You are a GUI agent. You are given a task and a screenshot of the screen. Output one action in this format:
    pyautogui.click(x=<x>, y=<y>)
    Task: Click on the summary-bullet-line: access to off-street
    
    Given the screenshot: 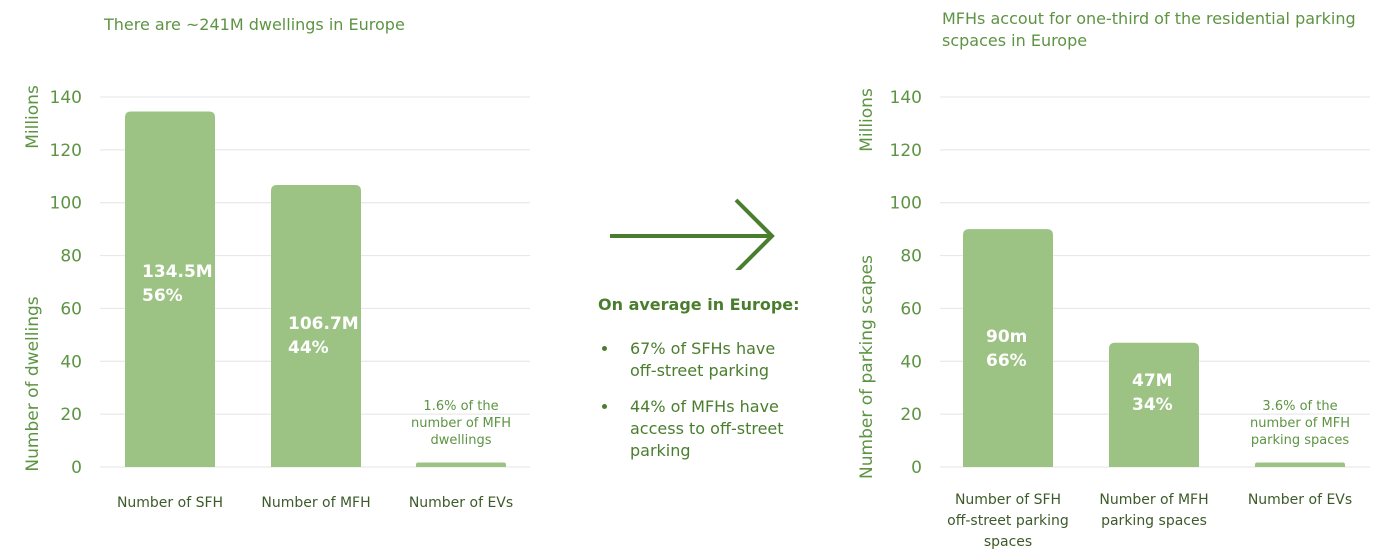 What is the action you would take?
    pyautogui.click(x=707, y=428)
    